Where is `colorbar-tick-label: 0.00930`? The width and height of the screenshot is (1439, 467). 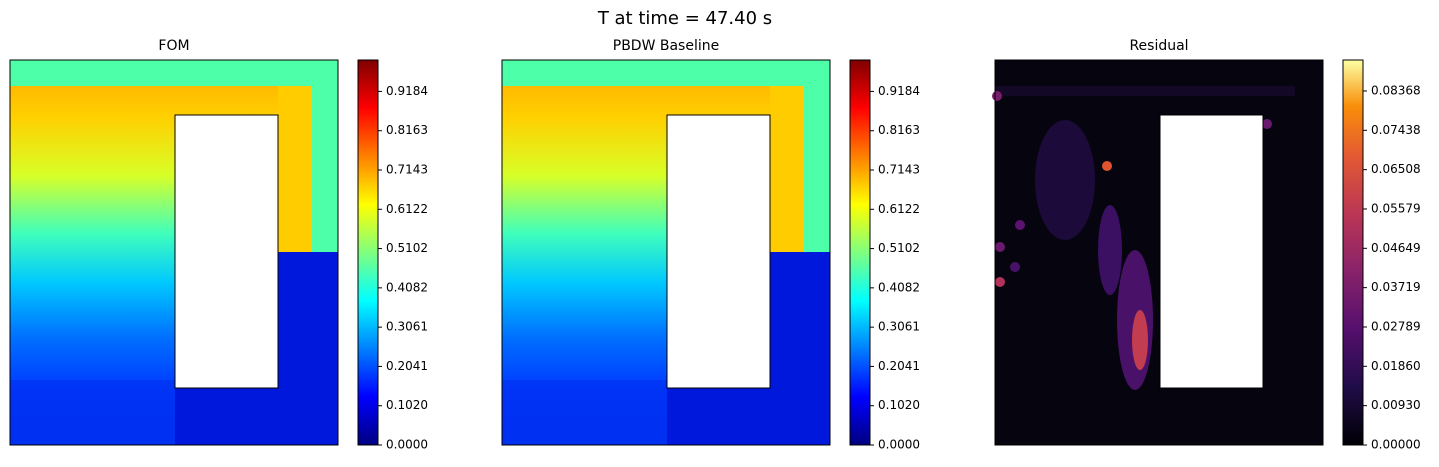
colorbar-tick-label: 0.00930 is located at coordinates (1396, 405).